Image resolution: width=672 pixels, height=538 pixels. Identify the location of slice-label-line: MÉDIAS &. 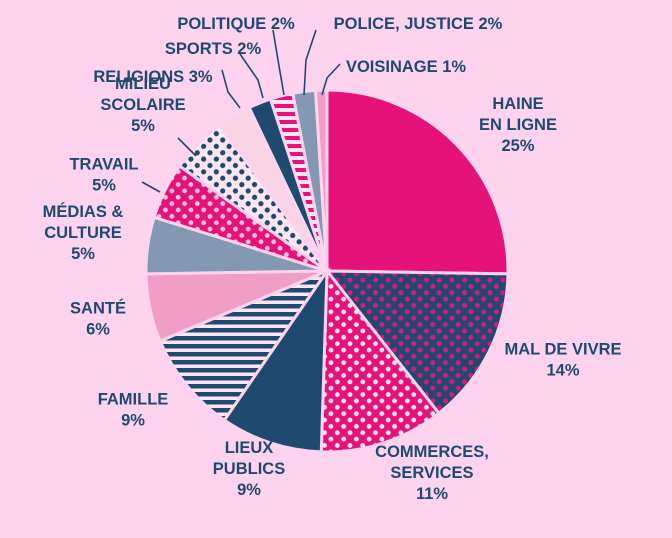
(83, 211).